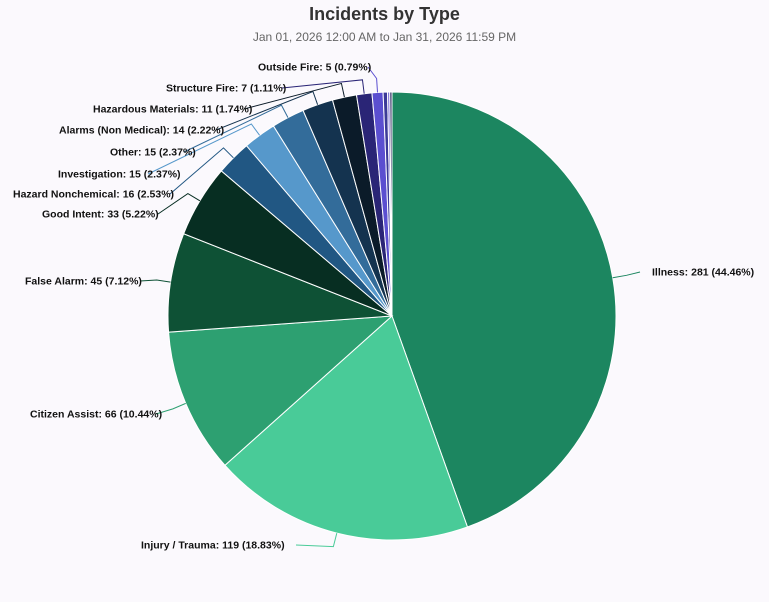 This screenshot has width=769, height=602. I want to click on leader-line-hazard-nonchemical, so click(201, 171).